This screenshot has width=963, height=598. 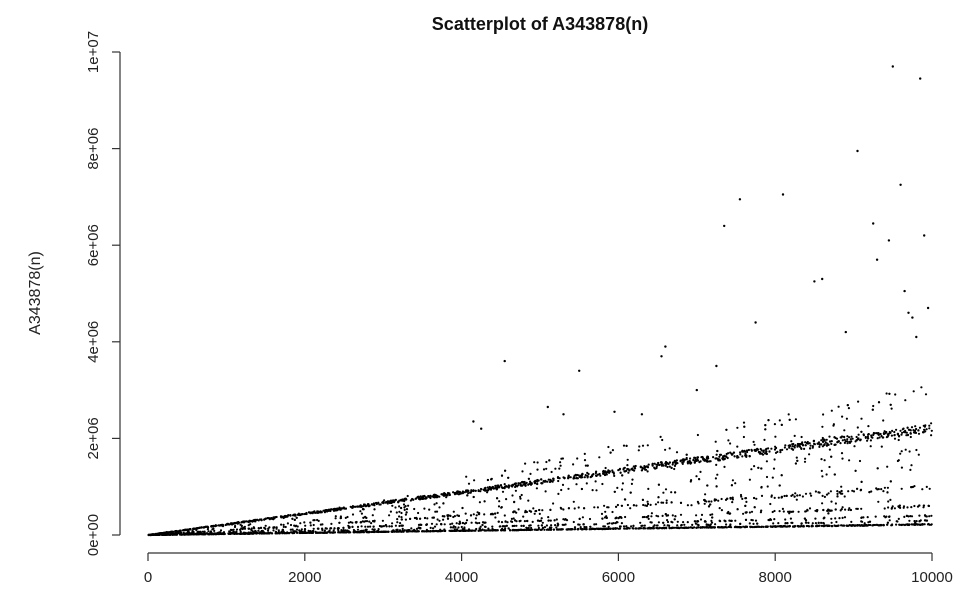 What do you see at coordinates (618, 577) in the screenshot?
I see `x-tick-label: 6000` at bounding box center [618, 577].